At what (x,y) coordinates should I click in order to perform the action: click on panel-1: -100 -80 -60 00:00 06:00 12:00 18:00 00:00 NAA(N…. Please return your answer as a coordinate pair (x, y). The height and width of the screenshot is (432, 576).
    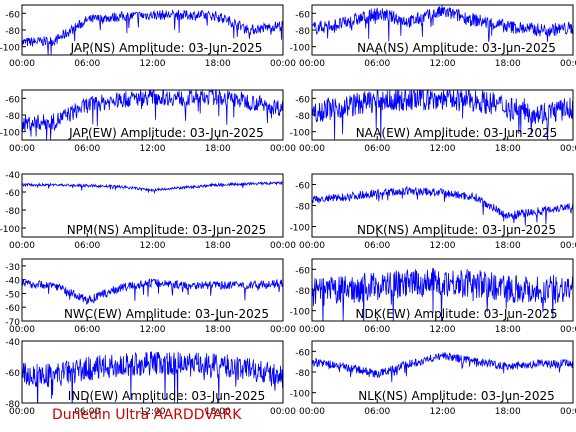
    Looking at the image, I should click on (433, 36).